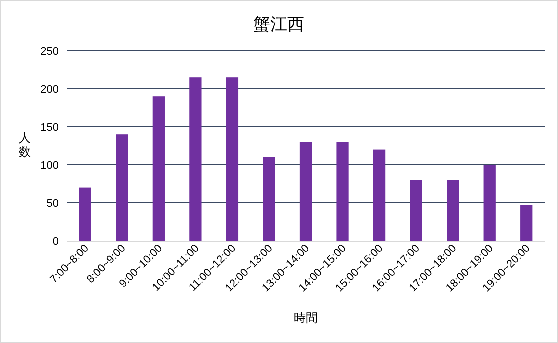 The width and height of the screenshot is (558, 343). What do you see at coordinates (49, 90) in the screenshot?
I see `y-tick-label: 200` at bounding box center [49, 90].